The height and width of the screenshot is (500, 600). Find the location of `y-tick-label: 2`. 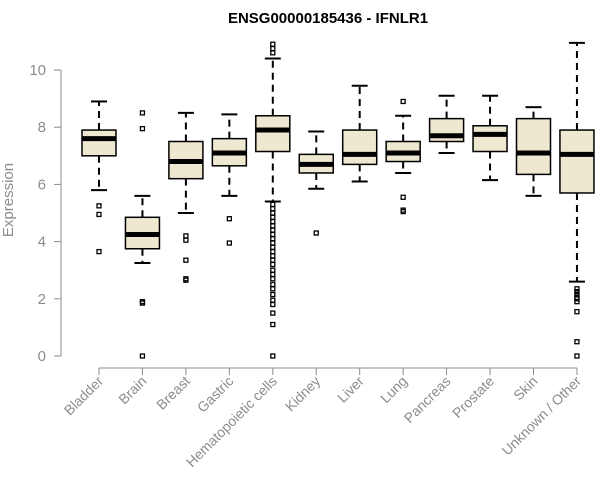

y-tick-label: 2 is located at coordinates (42, 299).